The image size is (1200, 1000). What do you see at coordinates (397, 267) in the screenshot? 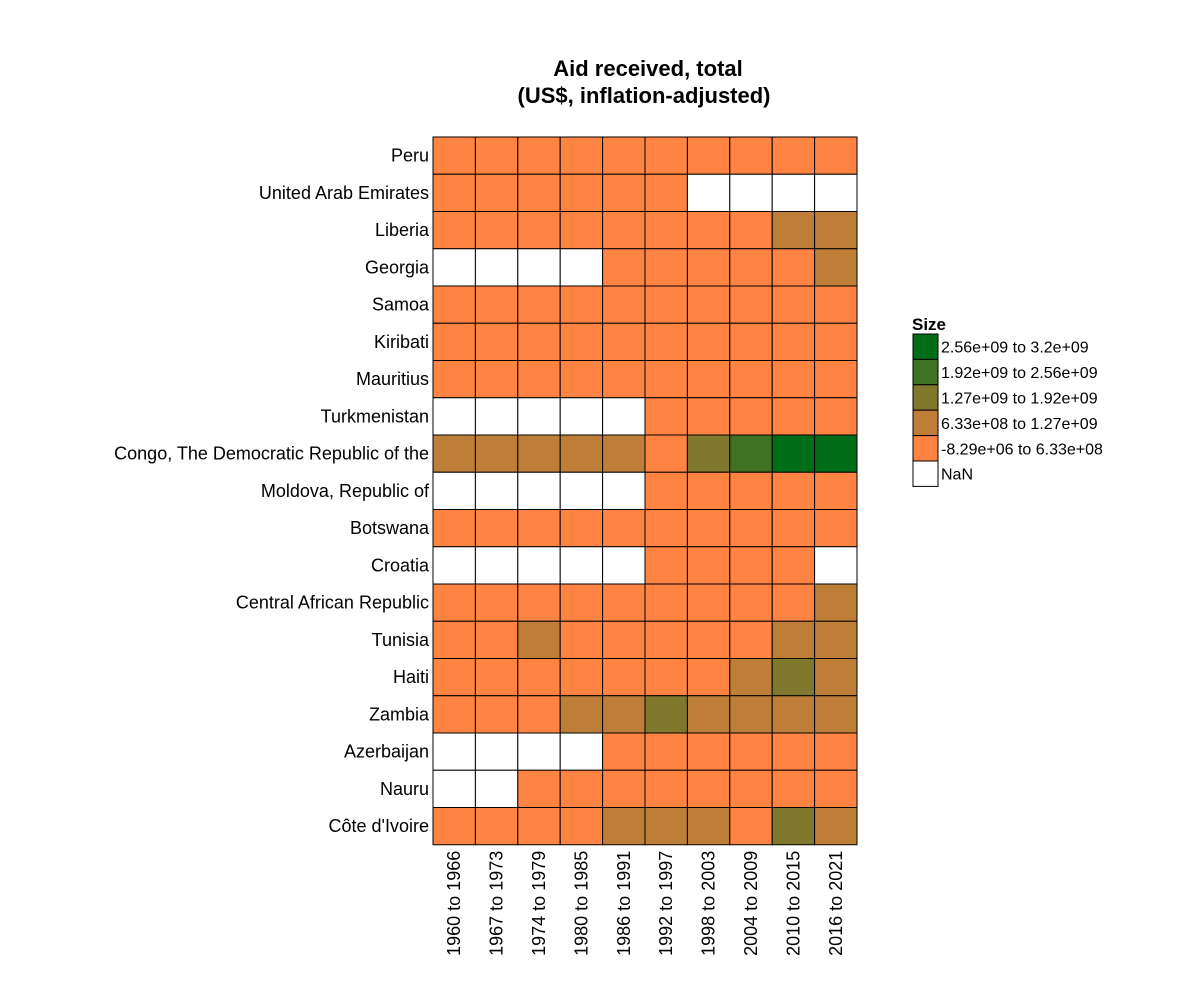
I see `row-label-georgia: Georgia` at bounding box center [397, 267].